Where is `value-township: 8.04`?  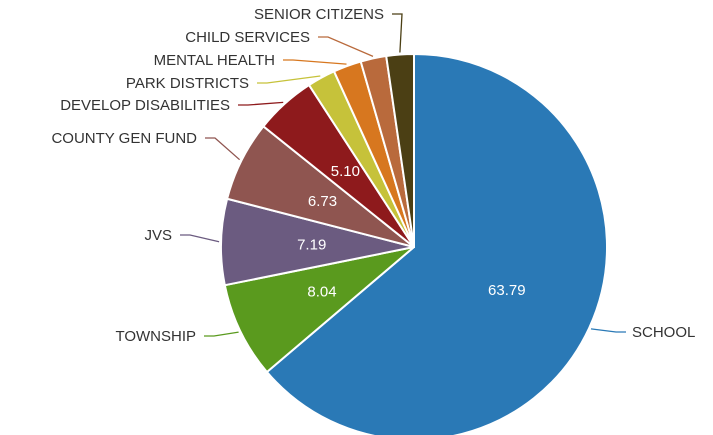 value-township: 8.04 is located at coordinates (321, 292).